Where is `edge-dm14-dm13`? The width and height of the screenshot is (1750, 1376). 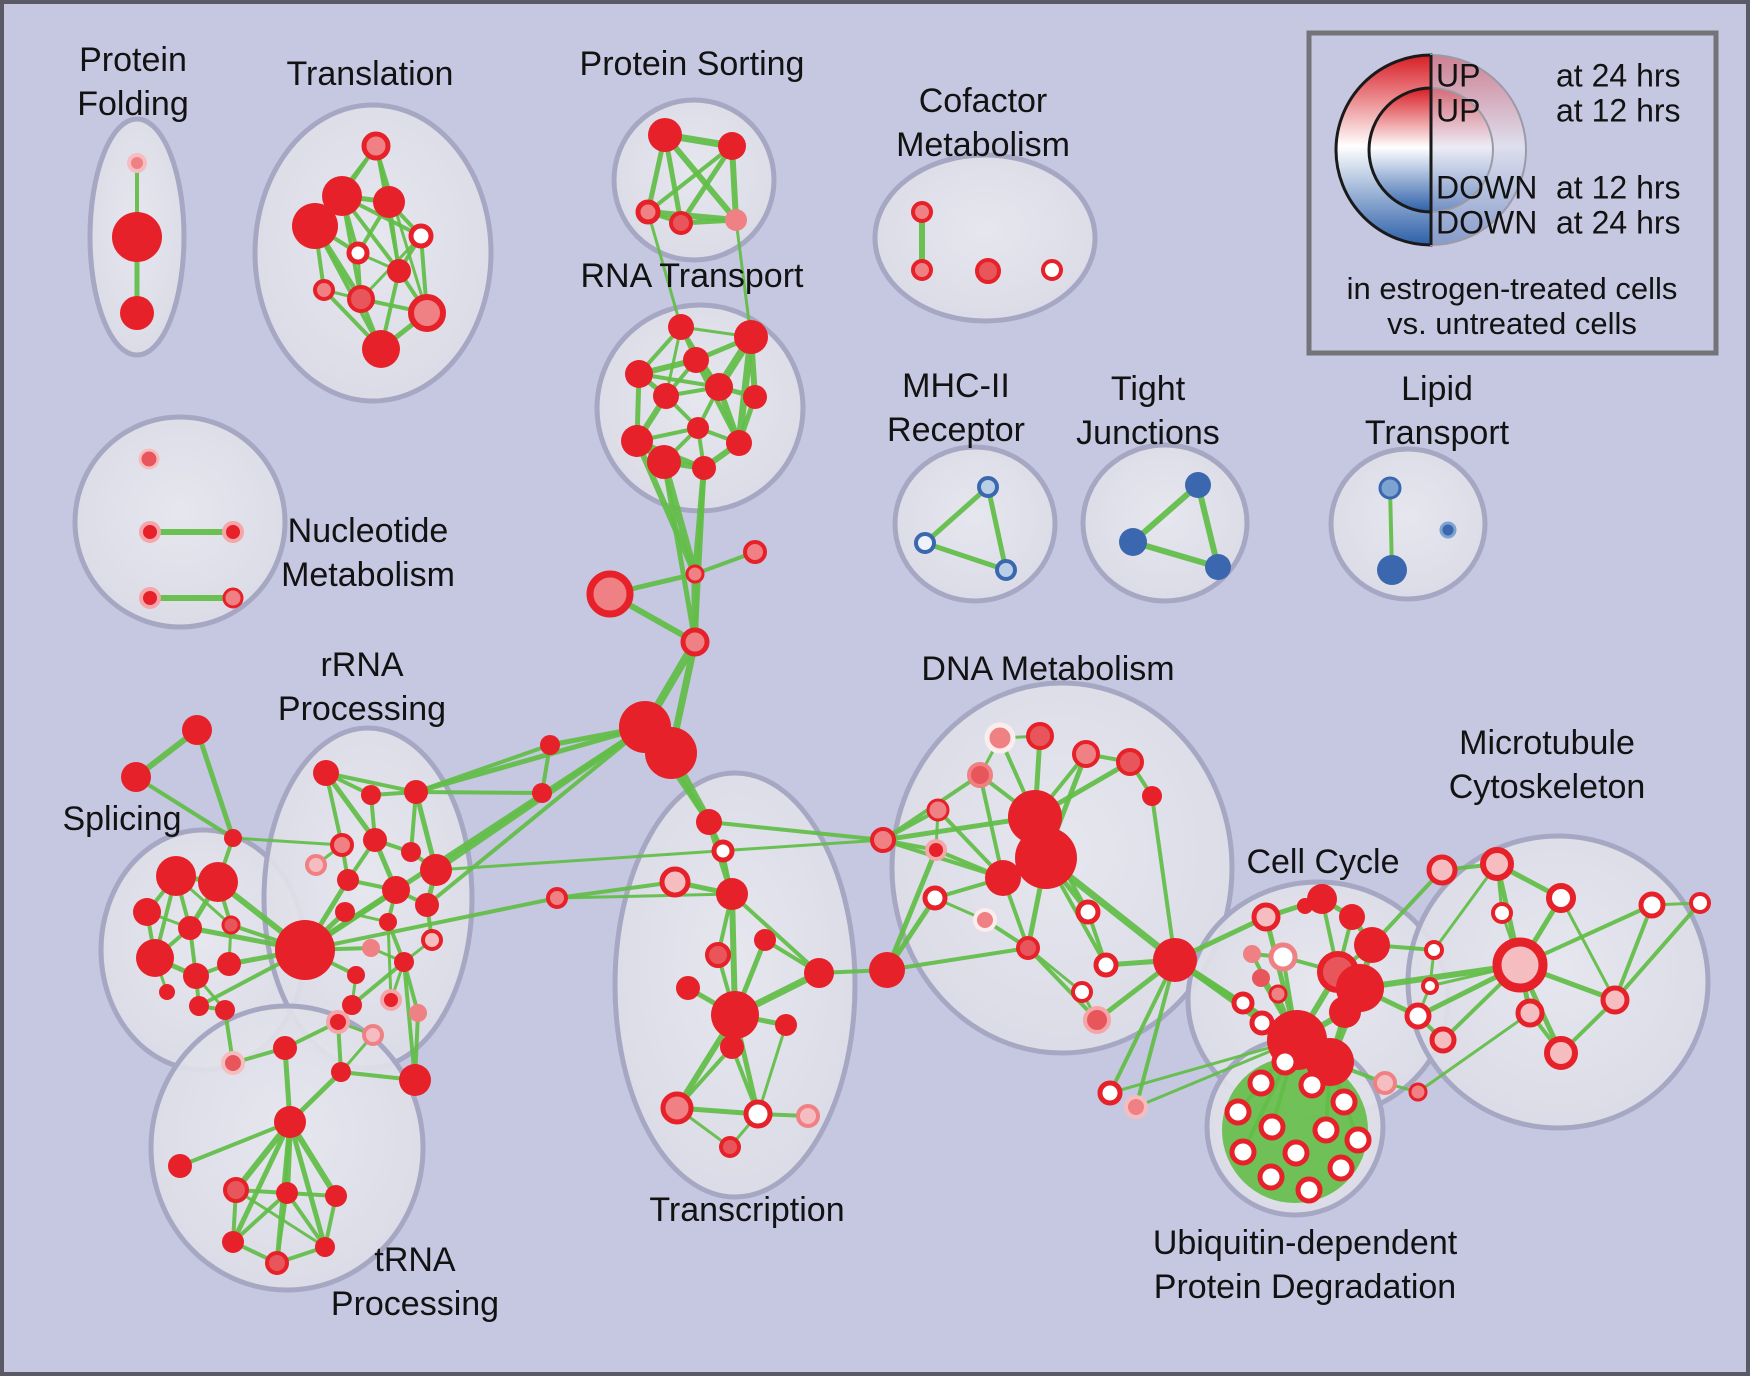 edge-dm14-dm13 is located at coordinates (957, 959).